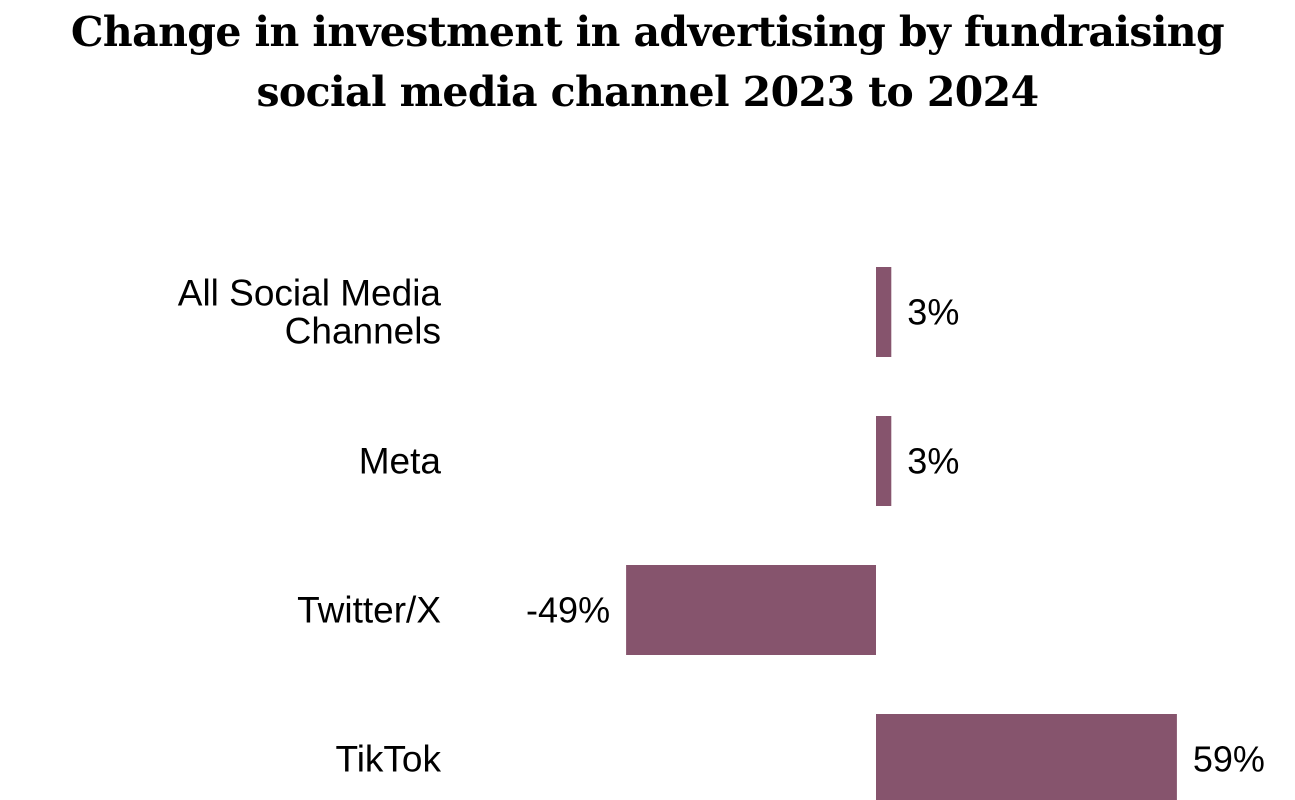 The width and height of the screenshot is (1295, 800). I want to click on bar-meta, so click(884, 461).